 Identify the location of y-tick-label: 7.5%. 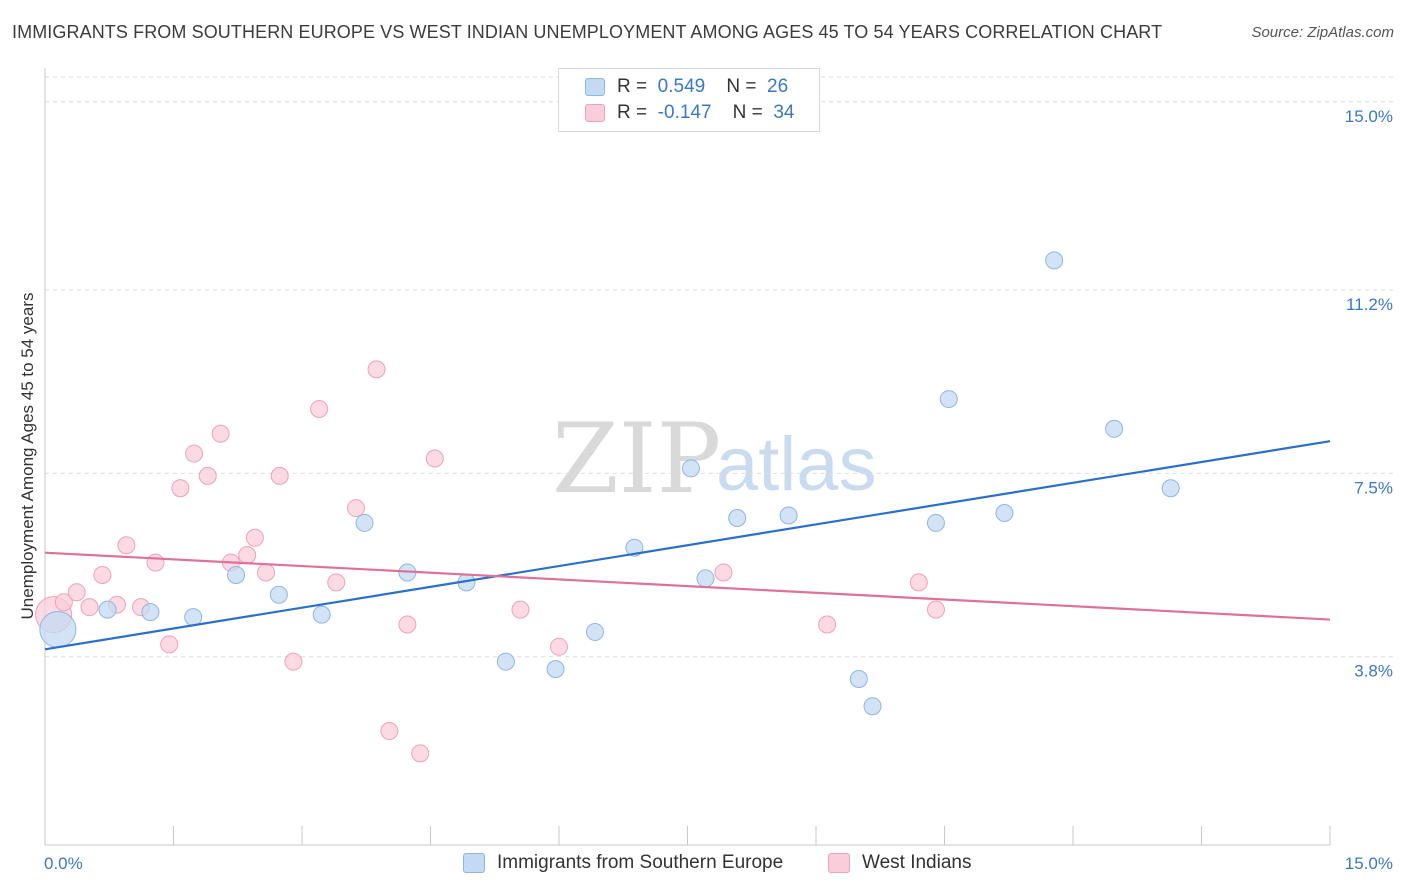
(1373, 487).